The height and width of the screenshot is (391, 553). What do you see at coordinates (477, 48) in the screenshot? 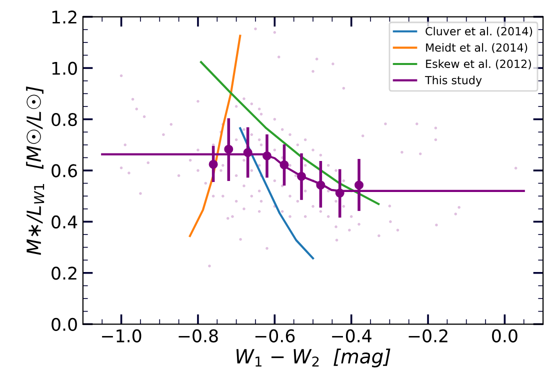
I see `legend-label: Meidt et al. (2014)` at bounding box center [477, 48].